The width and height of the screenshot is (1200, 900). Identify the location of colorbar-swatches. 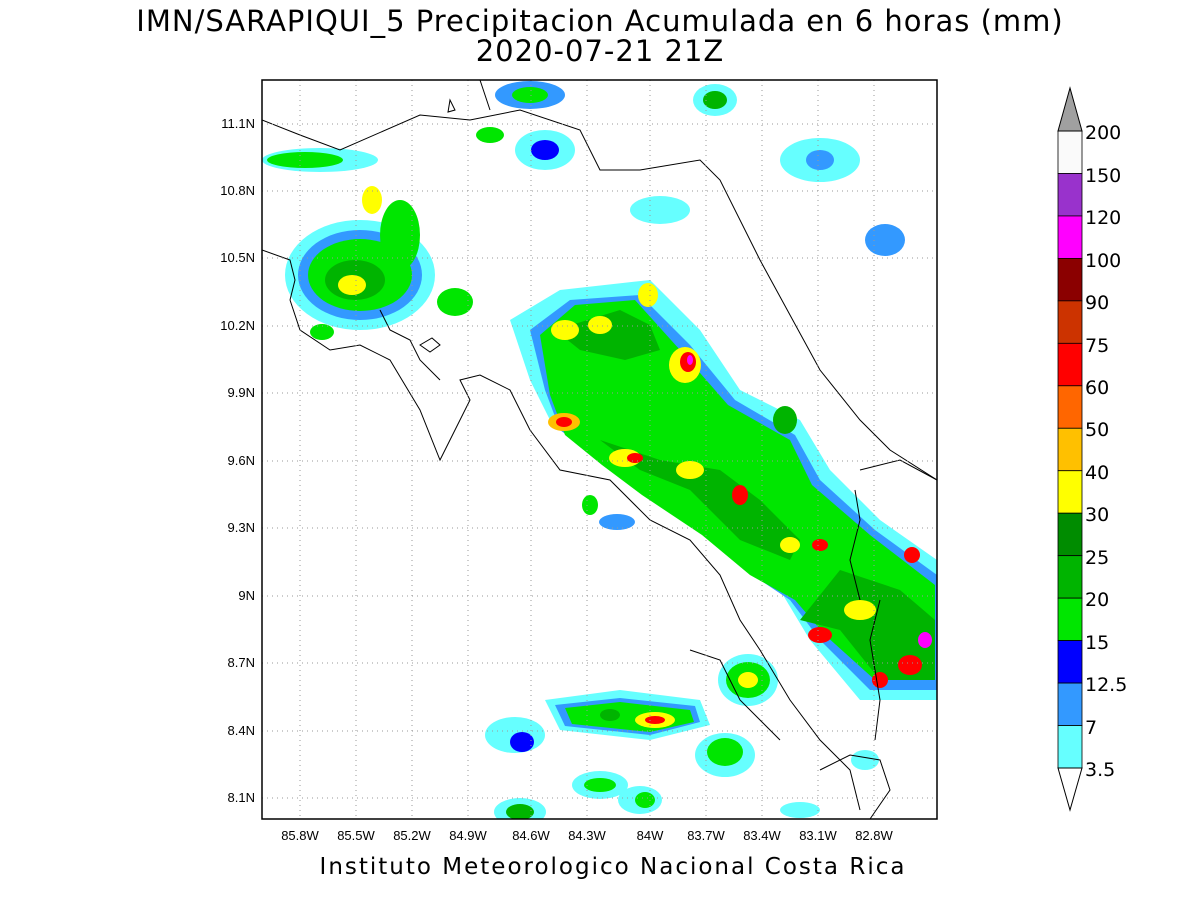
(1070, 449).